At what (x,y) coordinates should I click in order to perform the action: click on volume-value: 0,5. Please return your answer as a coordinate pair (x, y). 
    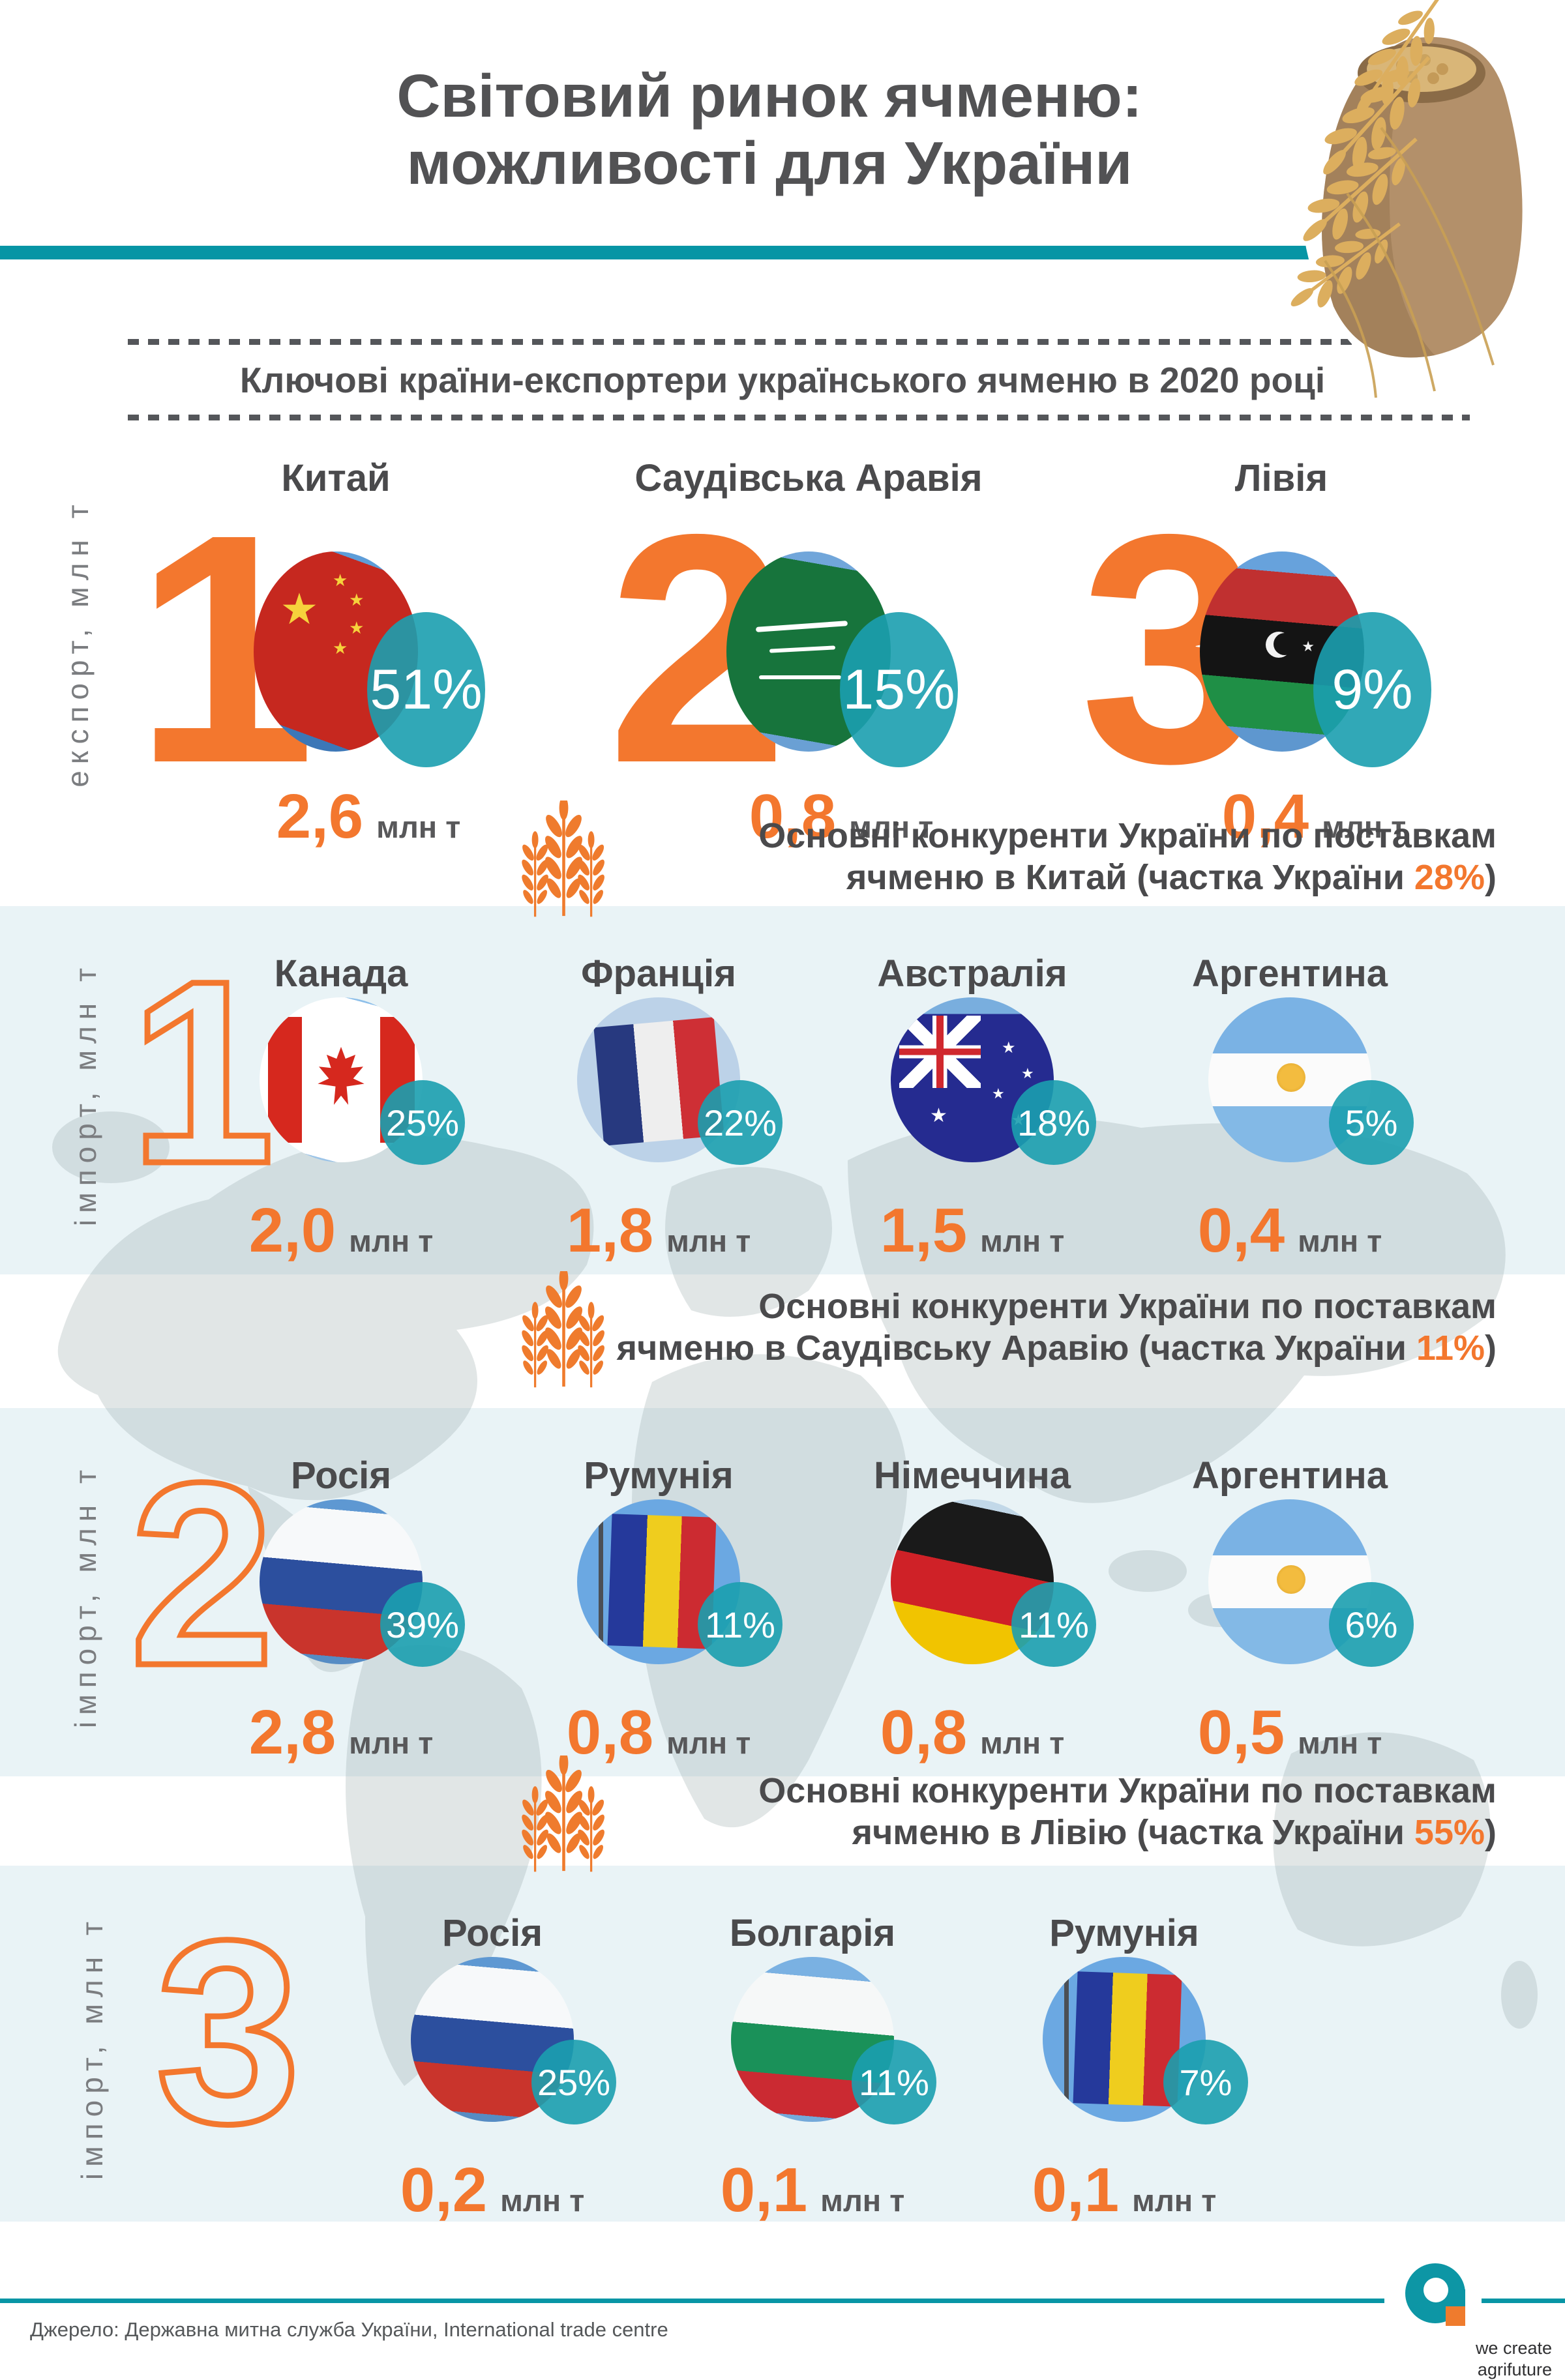
    Looking at the image, I should click on (1241, 1732).